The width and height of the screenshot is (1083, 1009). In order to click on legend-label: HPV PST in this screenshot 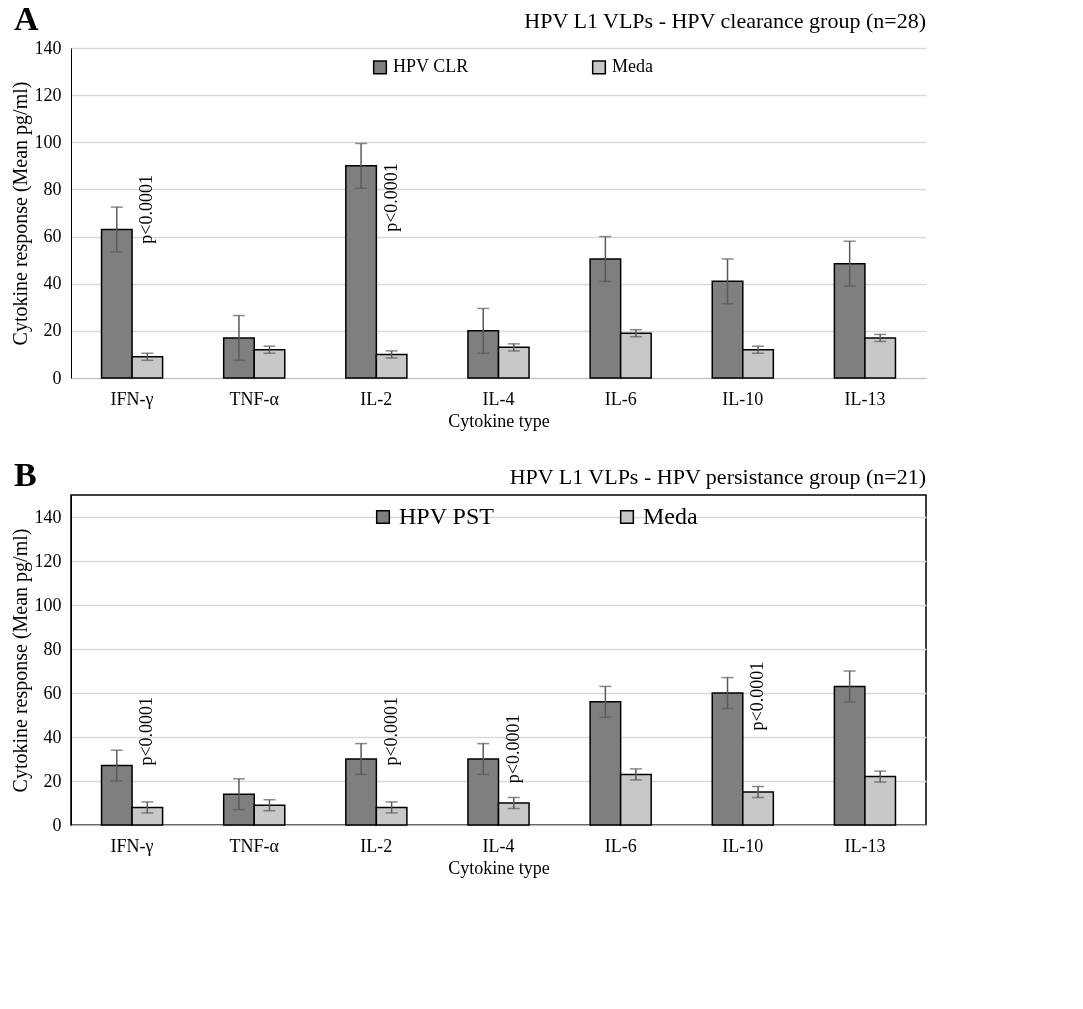, I will do `click(447, 516)`.